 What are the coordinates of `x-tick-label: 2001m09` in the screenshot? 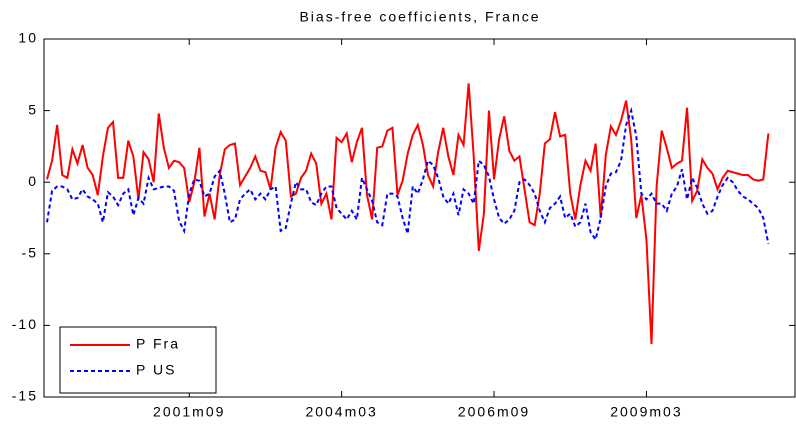 It's located at (189, 412).